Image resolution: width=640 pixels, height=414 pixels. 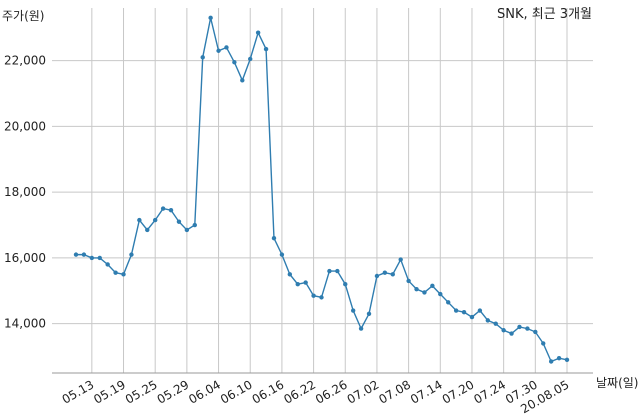 What do you see at coordinates (236, 391) in the screenshot?
I see `x-tick-label: 06.10` at bounding box center [236, 391].